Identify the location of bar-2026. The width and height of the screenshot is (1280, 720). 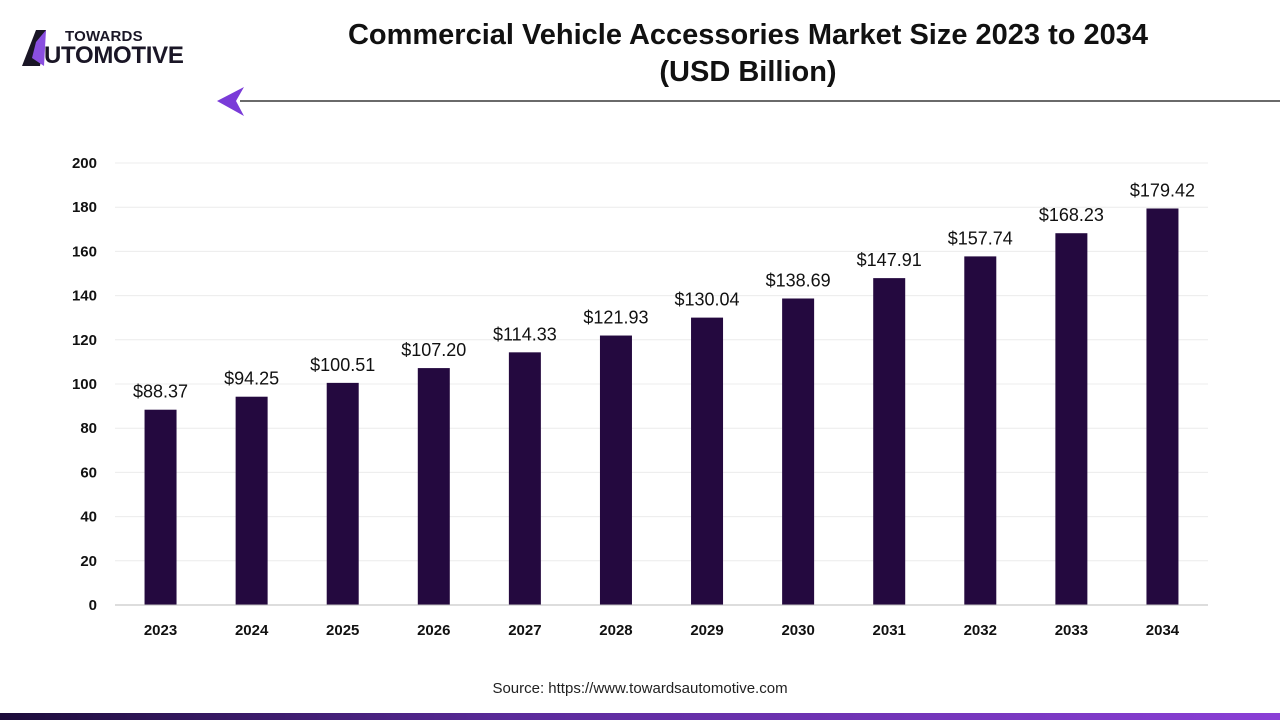
(433, 486).